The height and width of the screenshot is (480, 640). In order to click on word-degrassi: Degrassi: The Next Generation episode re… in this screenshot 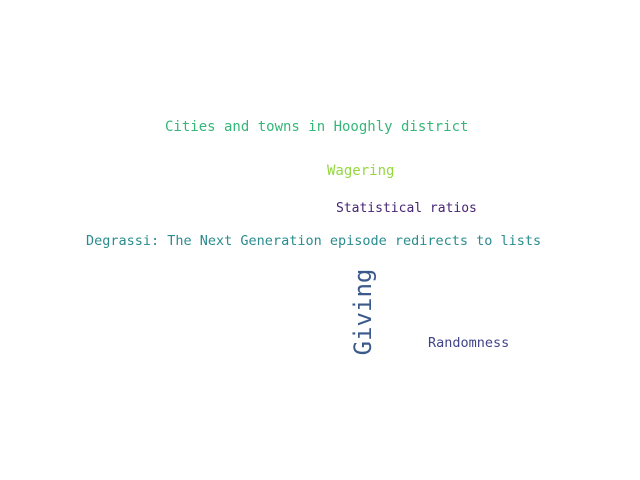, I will do `click(314, 241)`.